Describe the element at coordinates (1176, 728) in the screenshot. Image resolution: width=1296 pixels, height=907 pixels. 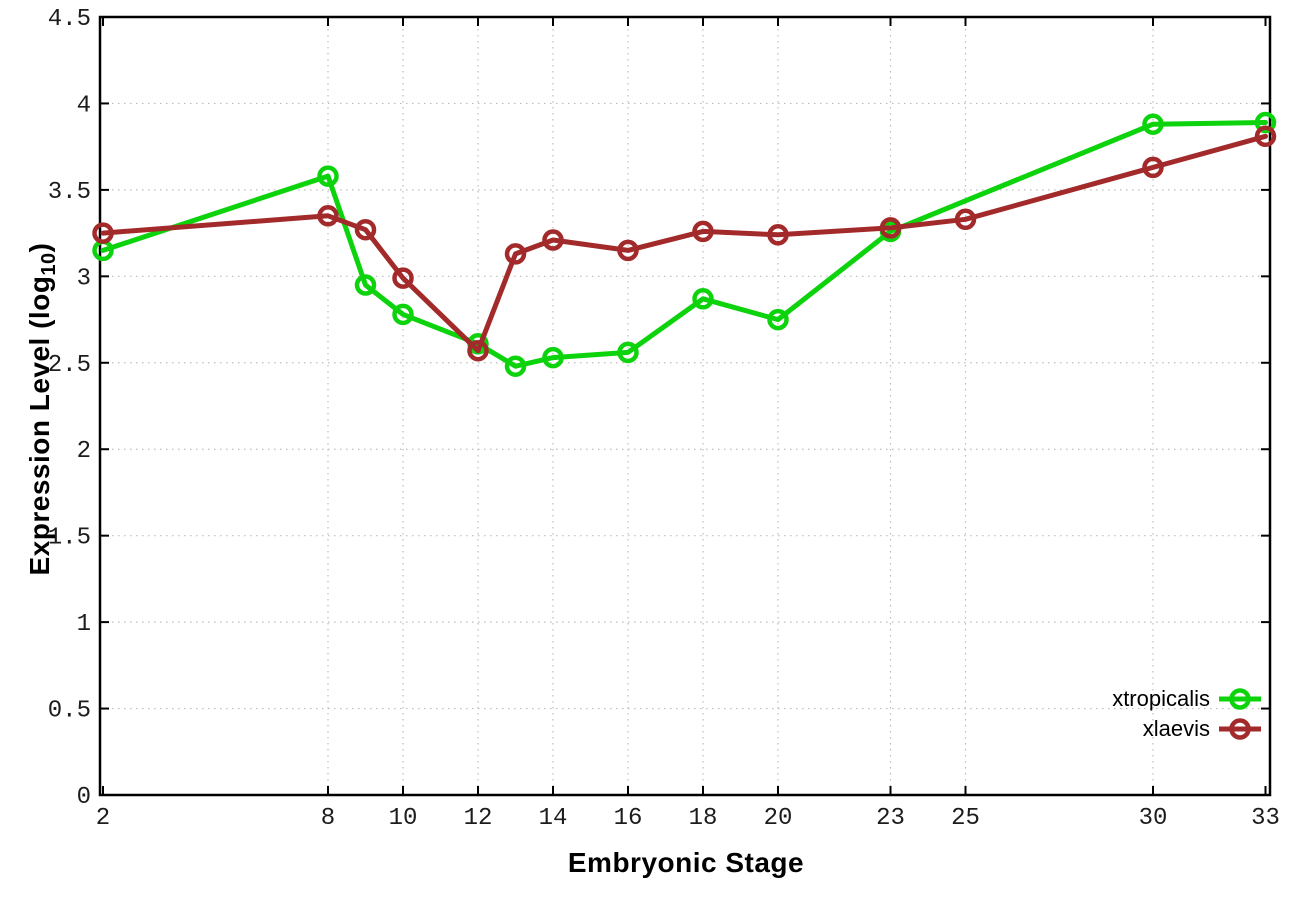
I see `legend-label-xlaevis: xlaevis` at that location.